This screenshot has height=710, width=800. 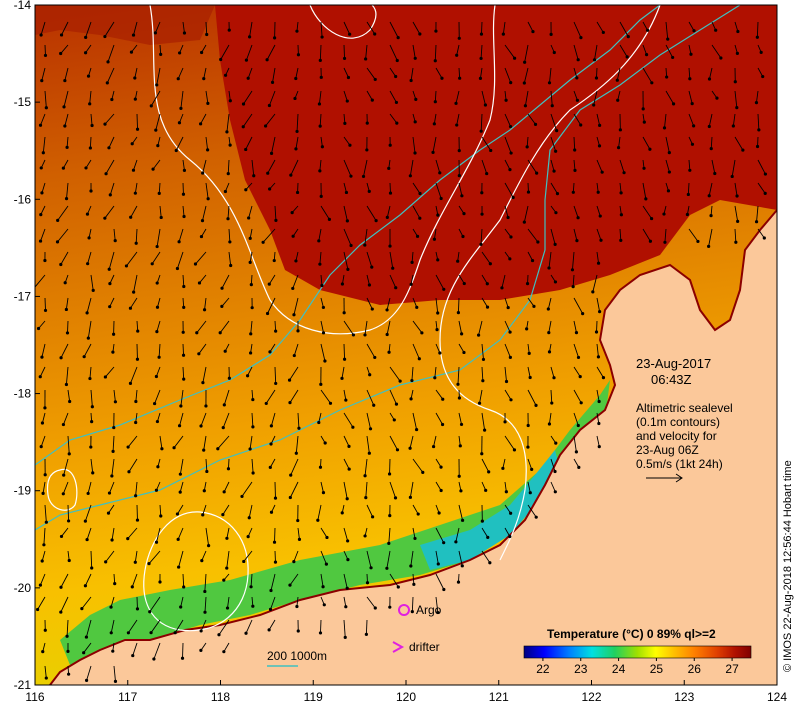 I want to click on date-label: 23-Aug-2017, so click(x=673, y=363).